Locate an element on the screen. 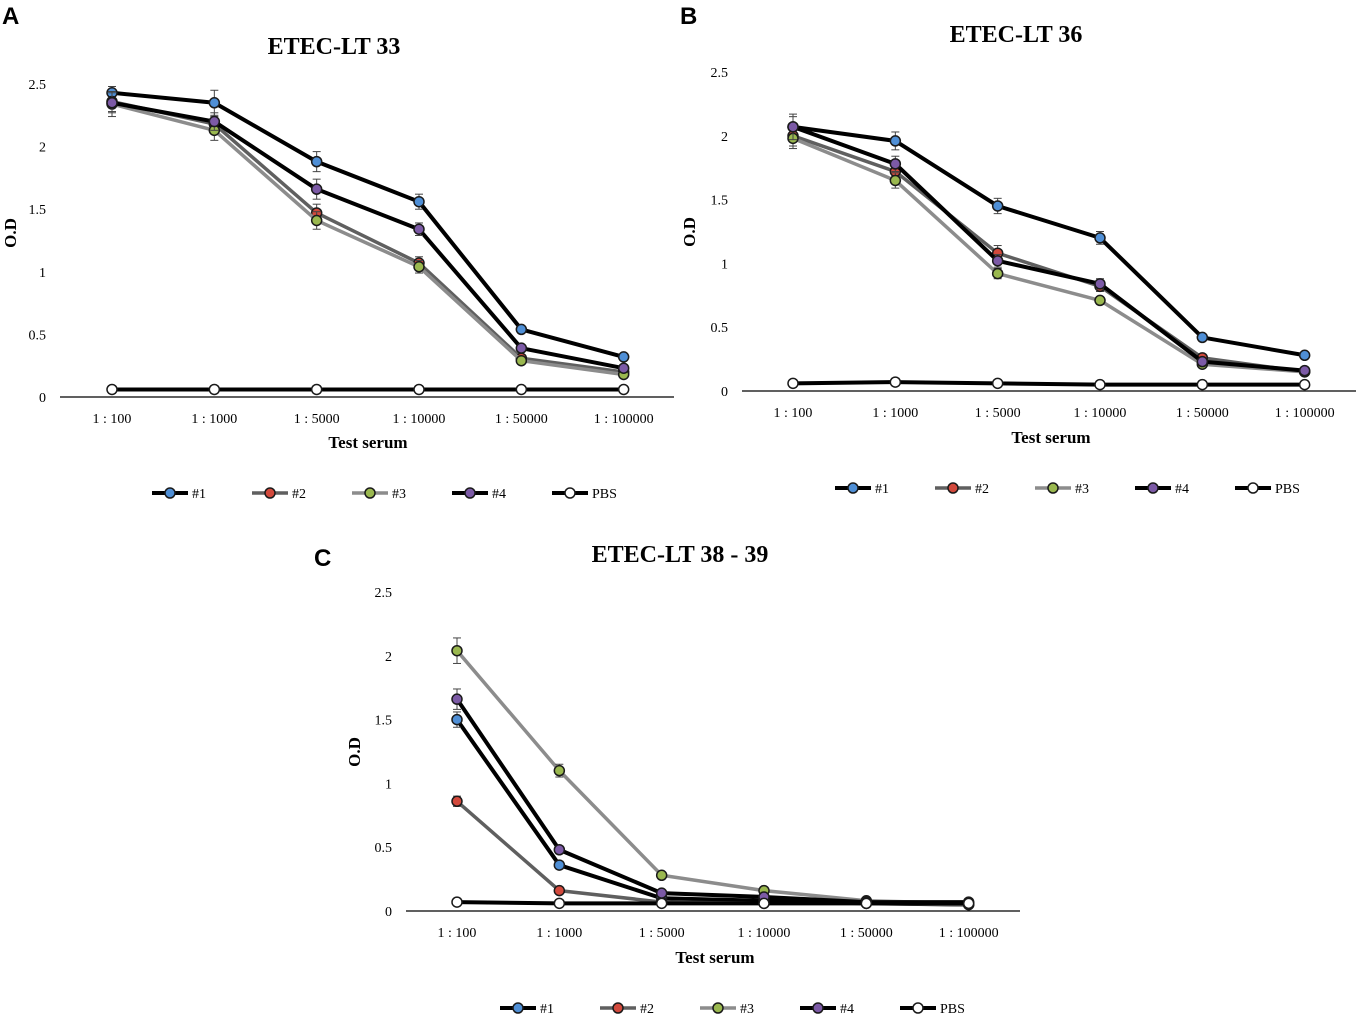 This screenshot has height=1015, width=1358. y-tick-label: 2 is located at coordinates (724, 137).